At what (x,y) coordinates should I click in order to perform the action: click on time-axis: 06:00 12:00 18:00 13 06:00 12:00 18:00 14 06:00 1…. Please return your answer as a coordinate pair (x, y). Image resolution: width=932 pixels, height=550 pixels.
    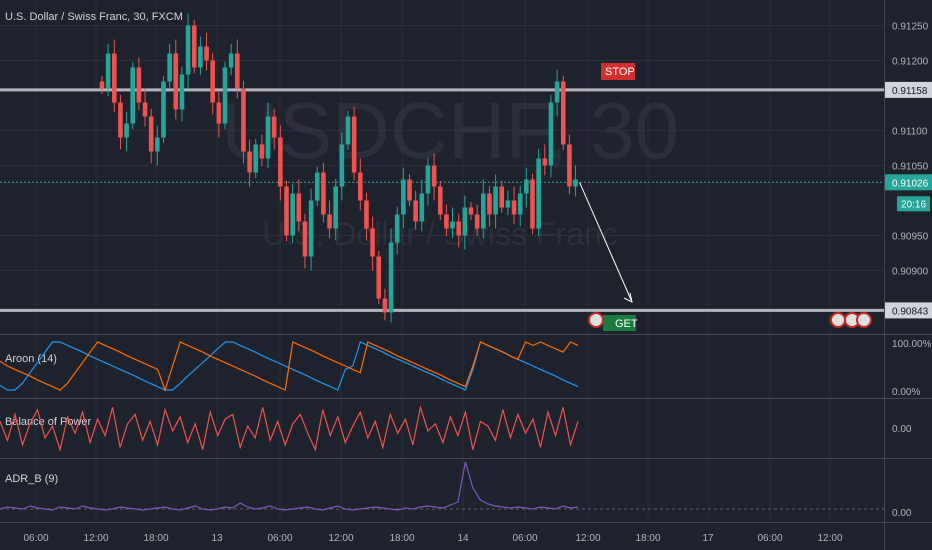
    Looking at the image, I should click on (432, 538).